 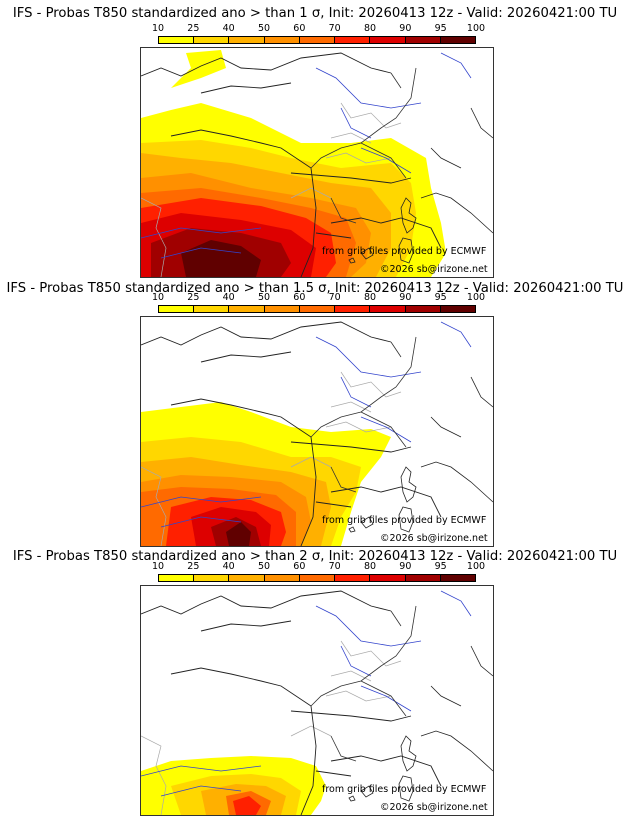 What do you see at coordinates (318, 566) in the screenshot?
I see `panel-3-colorbar-ticks: 10 25 40 50 60 70 80 90 95 100` at bounding box center [318, 566].